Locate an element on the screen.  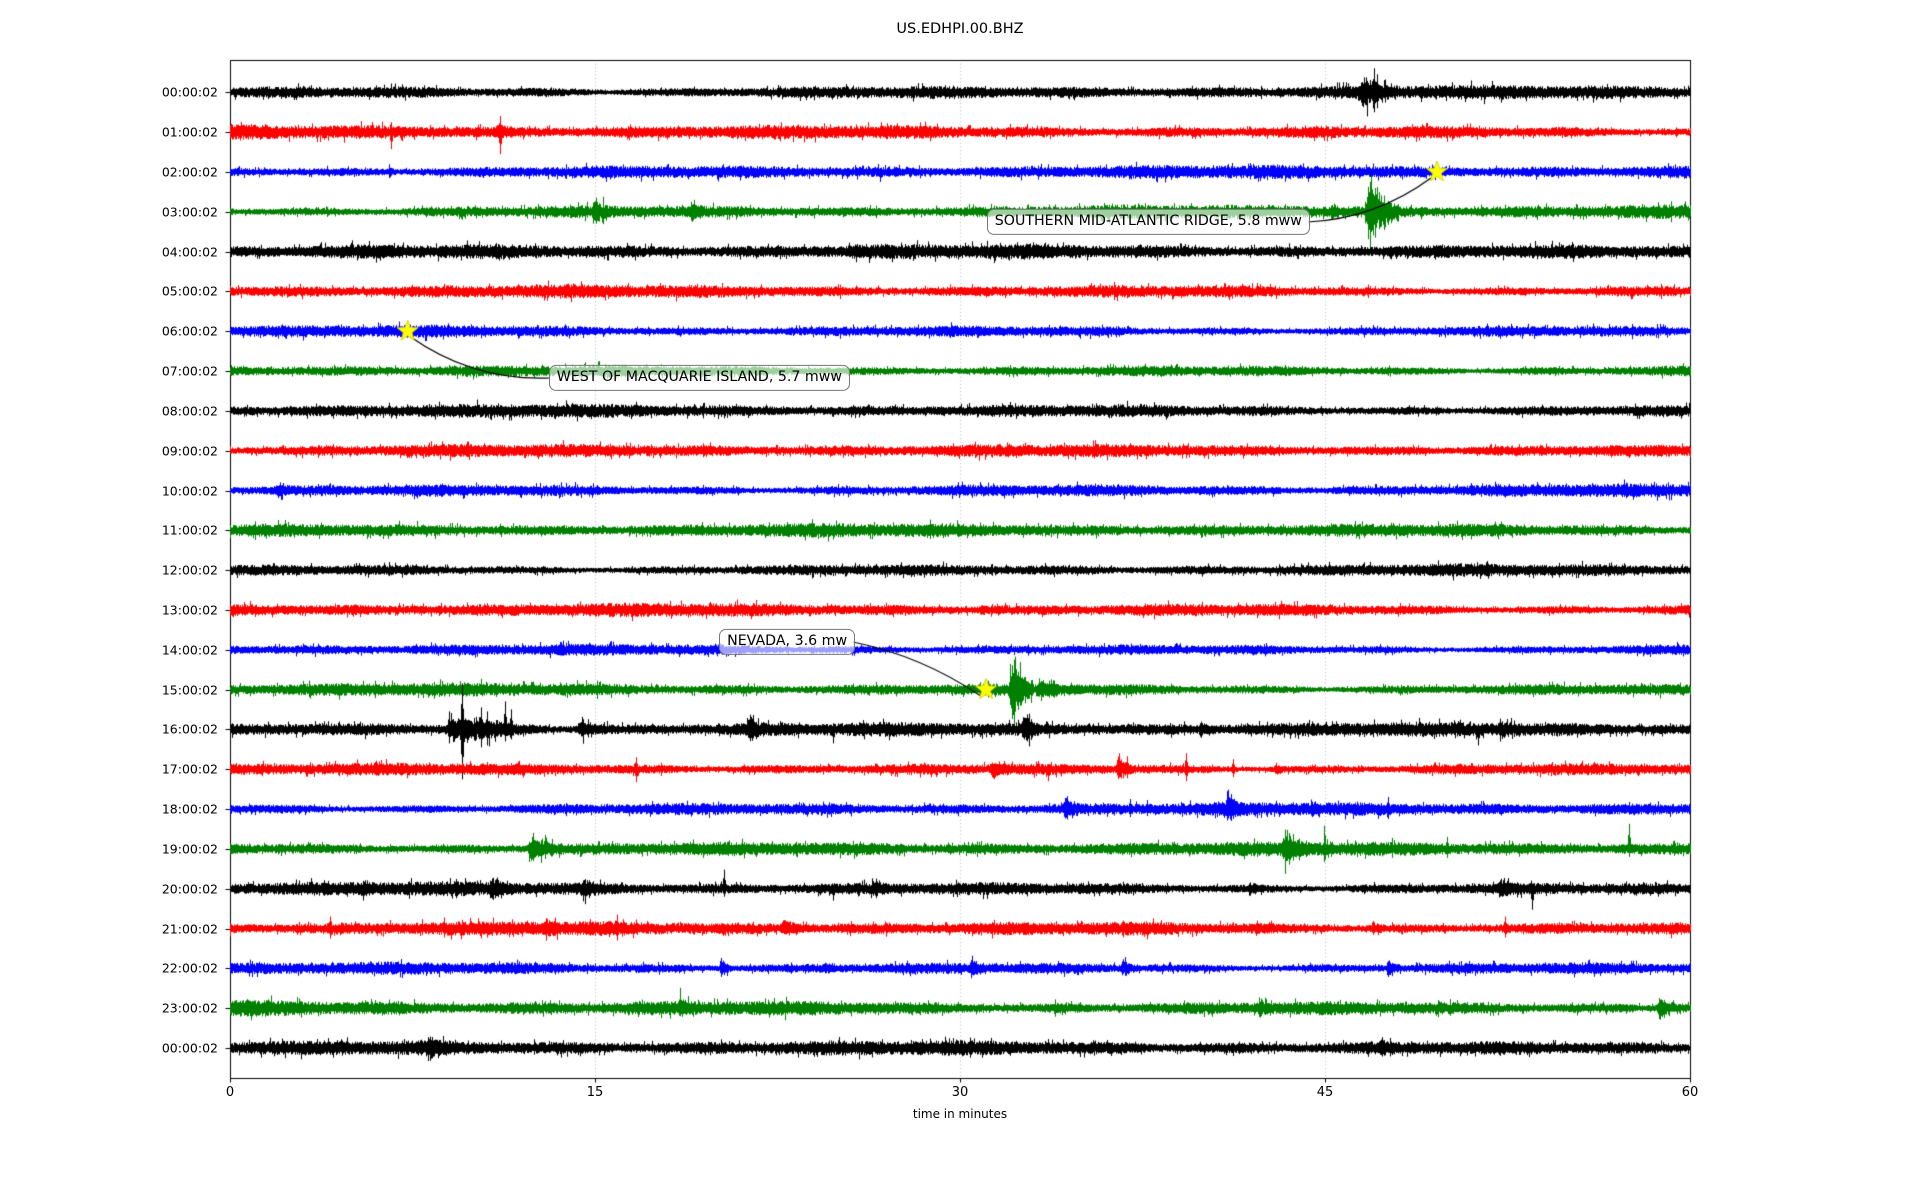
hour-label: 16:00:02 is located at coordinates (189, 729).